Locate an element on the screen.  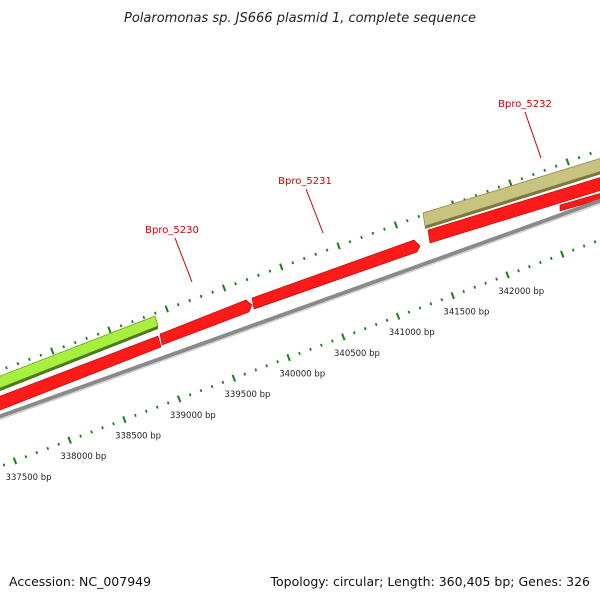
bp-scale-label: 340500 bp is located at coordinates (357, 354).